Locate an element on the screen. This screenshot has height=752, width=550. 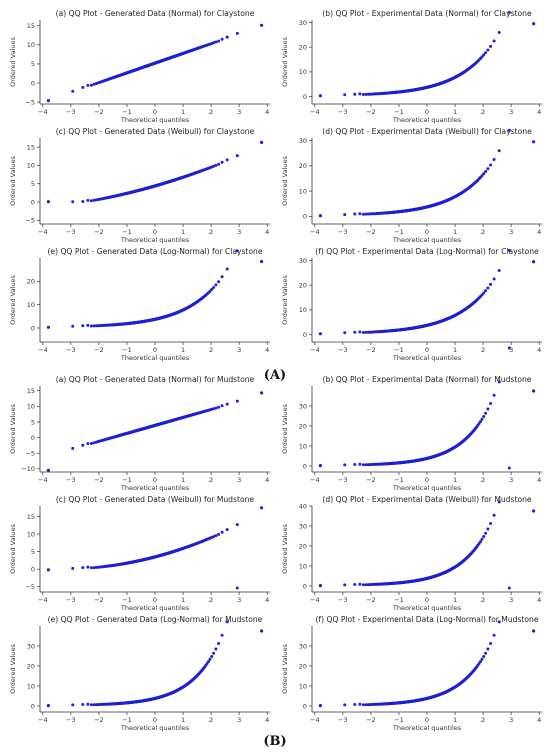
qq-point-min is located at coordinates (48, 706).